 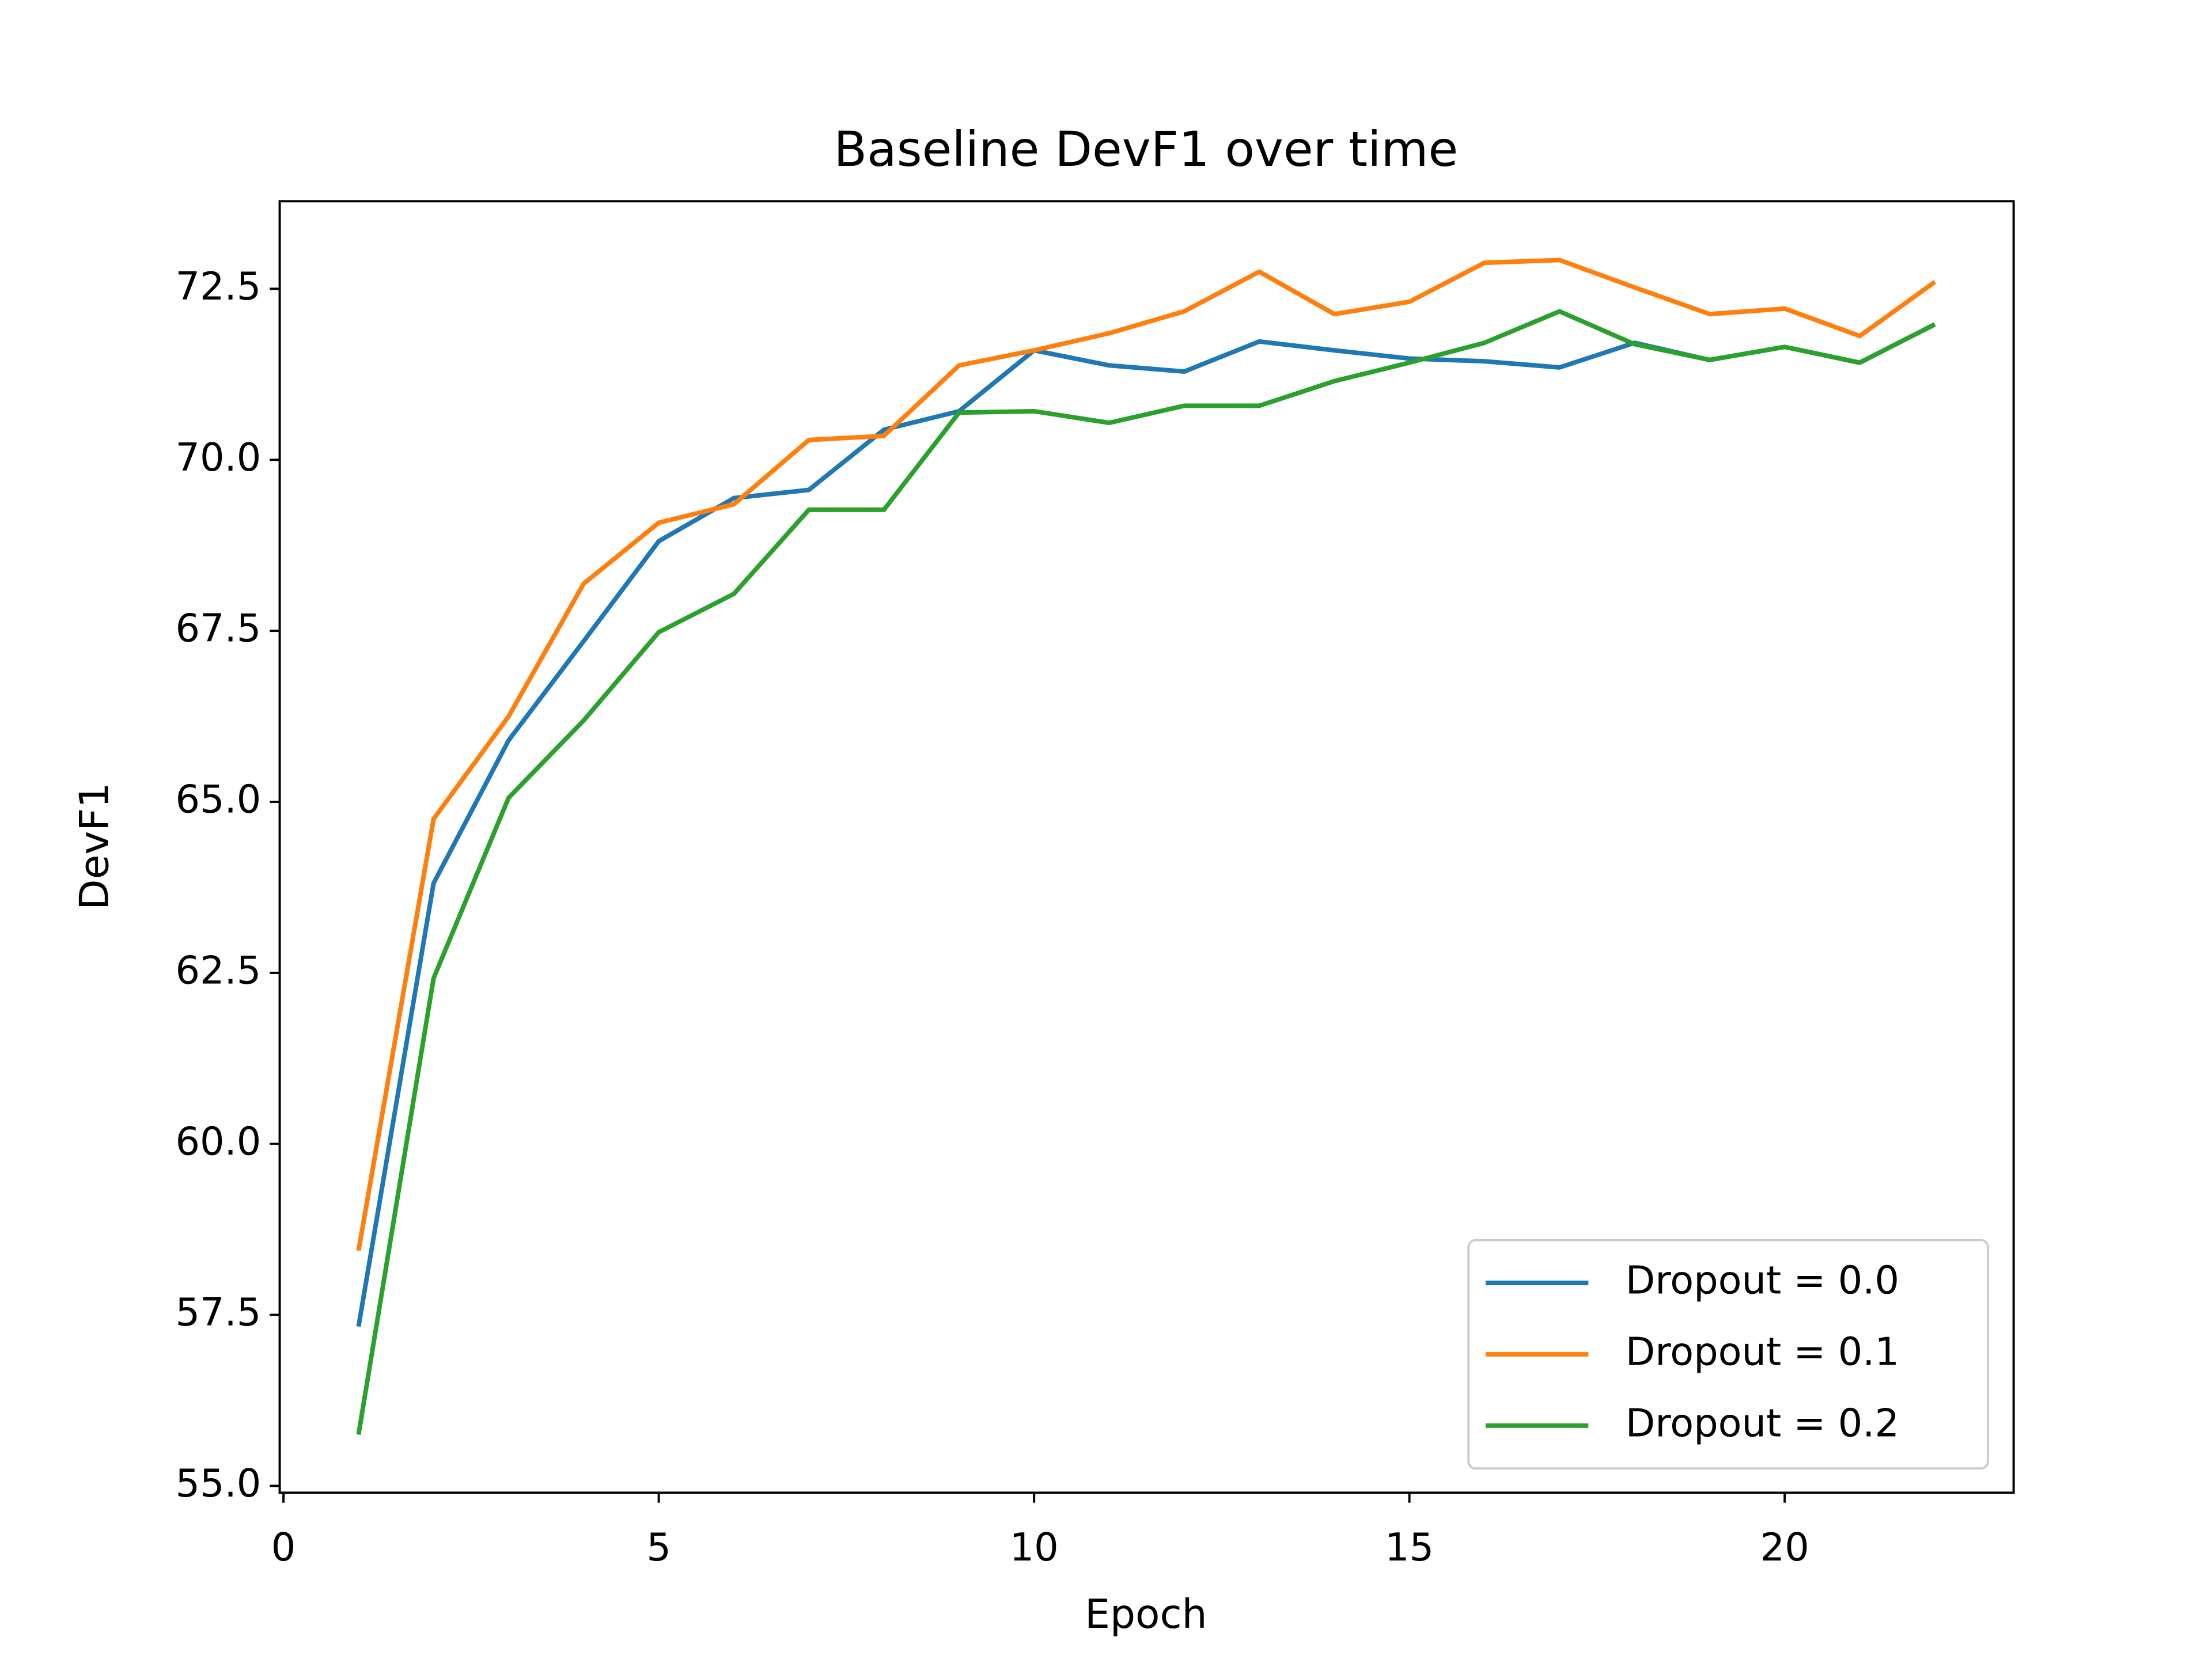 I want to click on y-tick-label: 55.0, so click(x=218, y=1483).